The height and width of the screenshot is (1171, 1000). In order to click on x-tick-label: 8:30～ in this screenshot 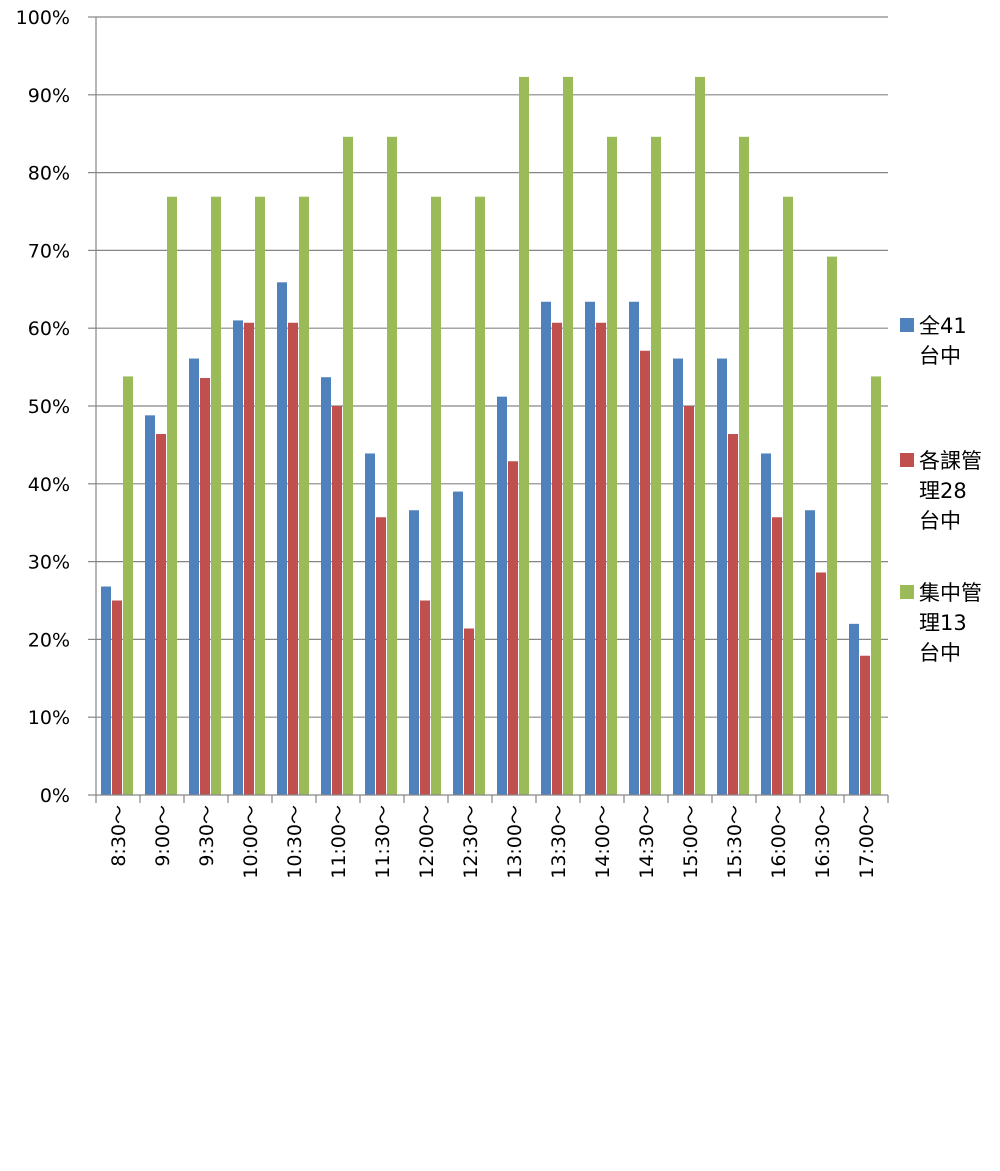, I will do `click(119, 836)`.